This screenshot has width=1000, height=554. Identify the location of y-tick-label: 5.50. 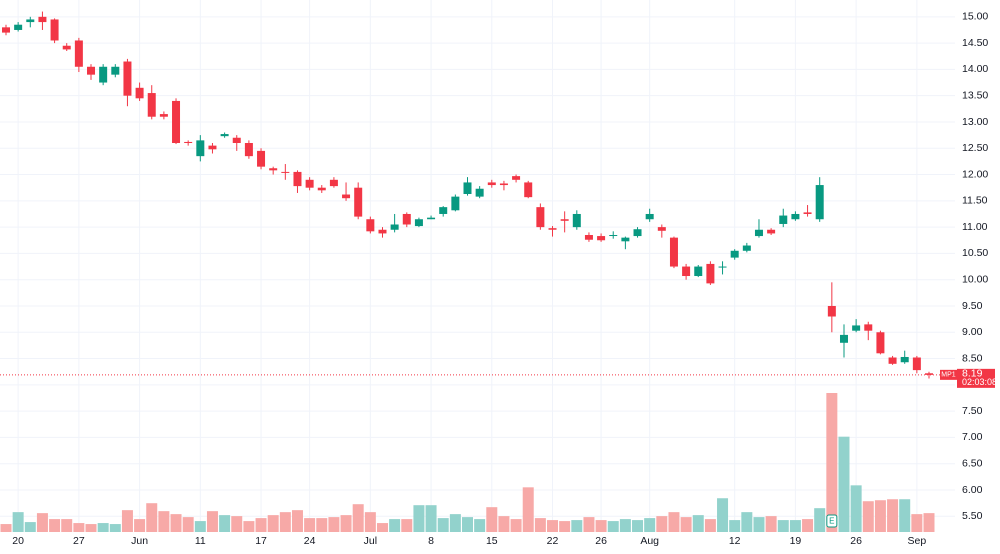
(972, 516).